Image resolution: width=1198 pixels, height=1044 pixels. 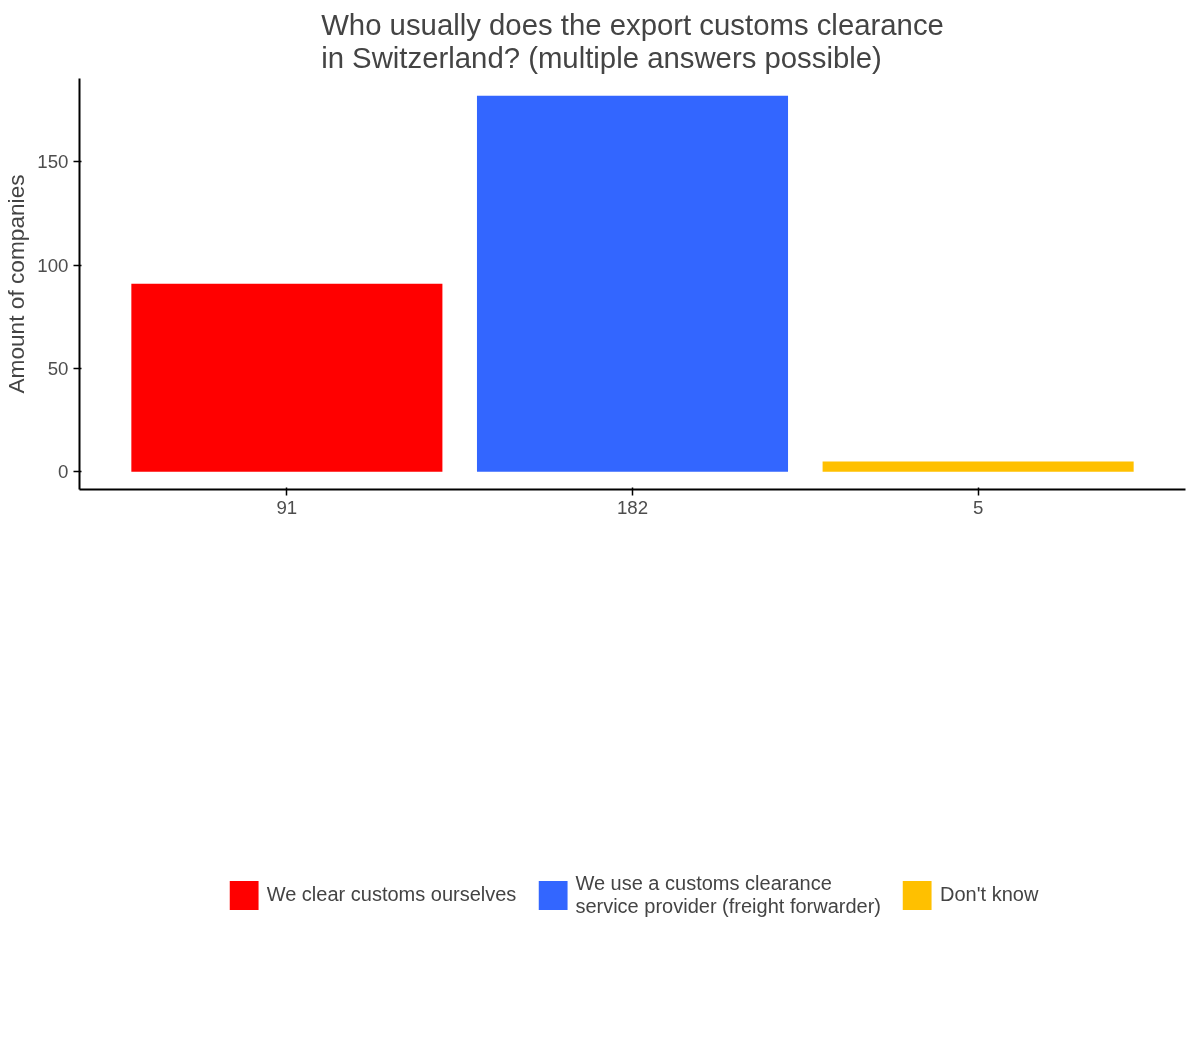 I want to click on y-tick-label: 0, so click(x=63, y=472).